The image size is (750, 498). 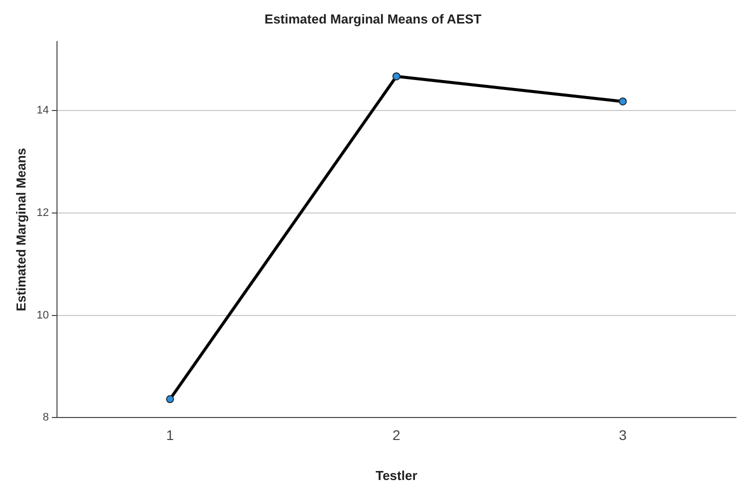 I want to click on y-axis-title: Estimated Marginal Means, so click(x=20, y=230).